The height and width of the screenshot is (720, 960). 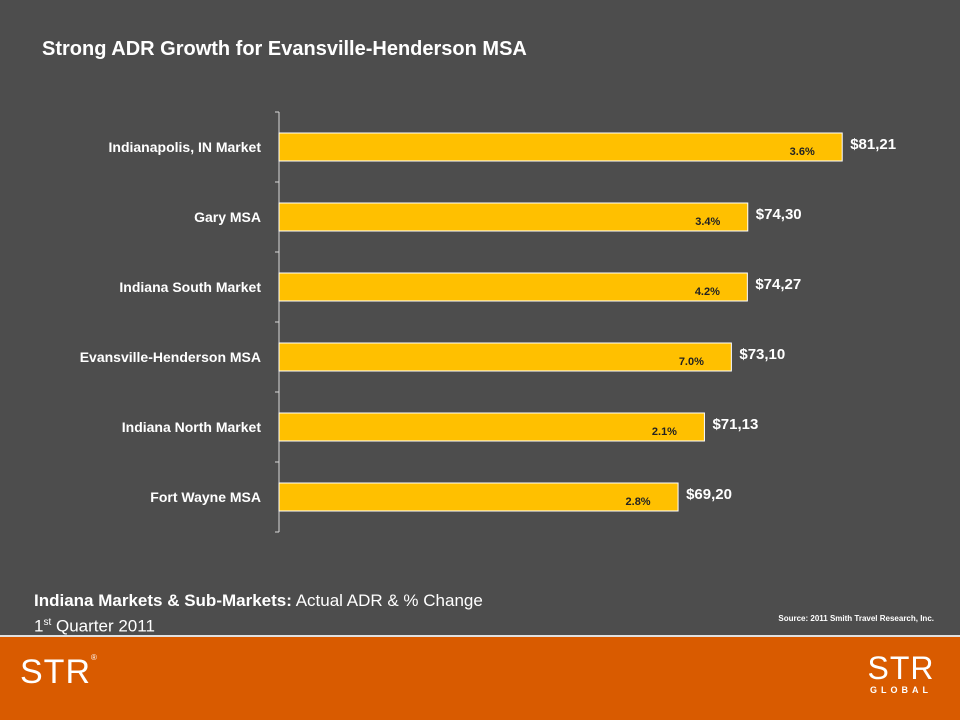 What do you see at coordinates (856, 618) in the screenshot?
I see `source-note: Source: 2011 Smith Travel Research, Inc.` at bounding box center [856, 618].